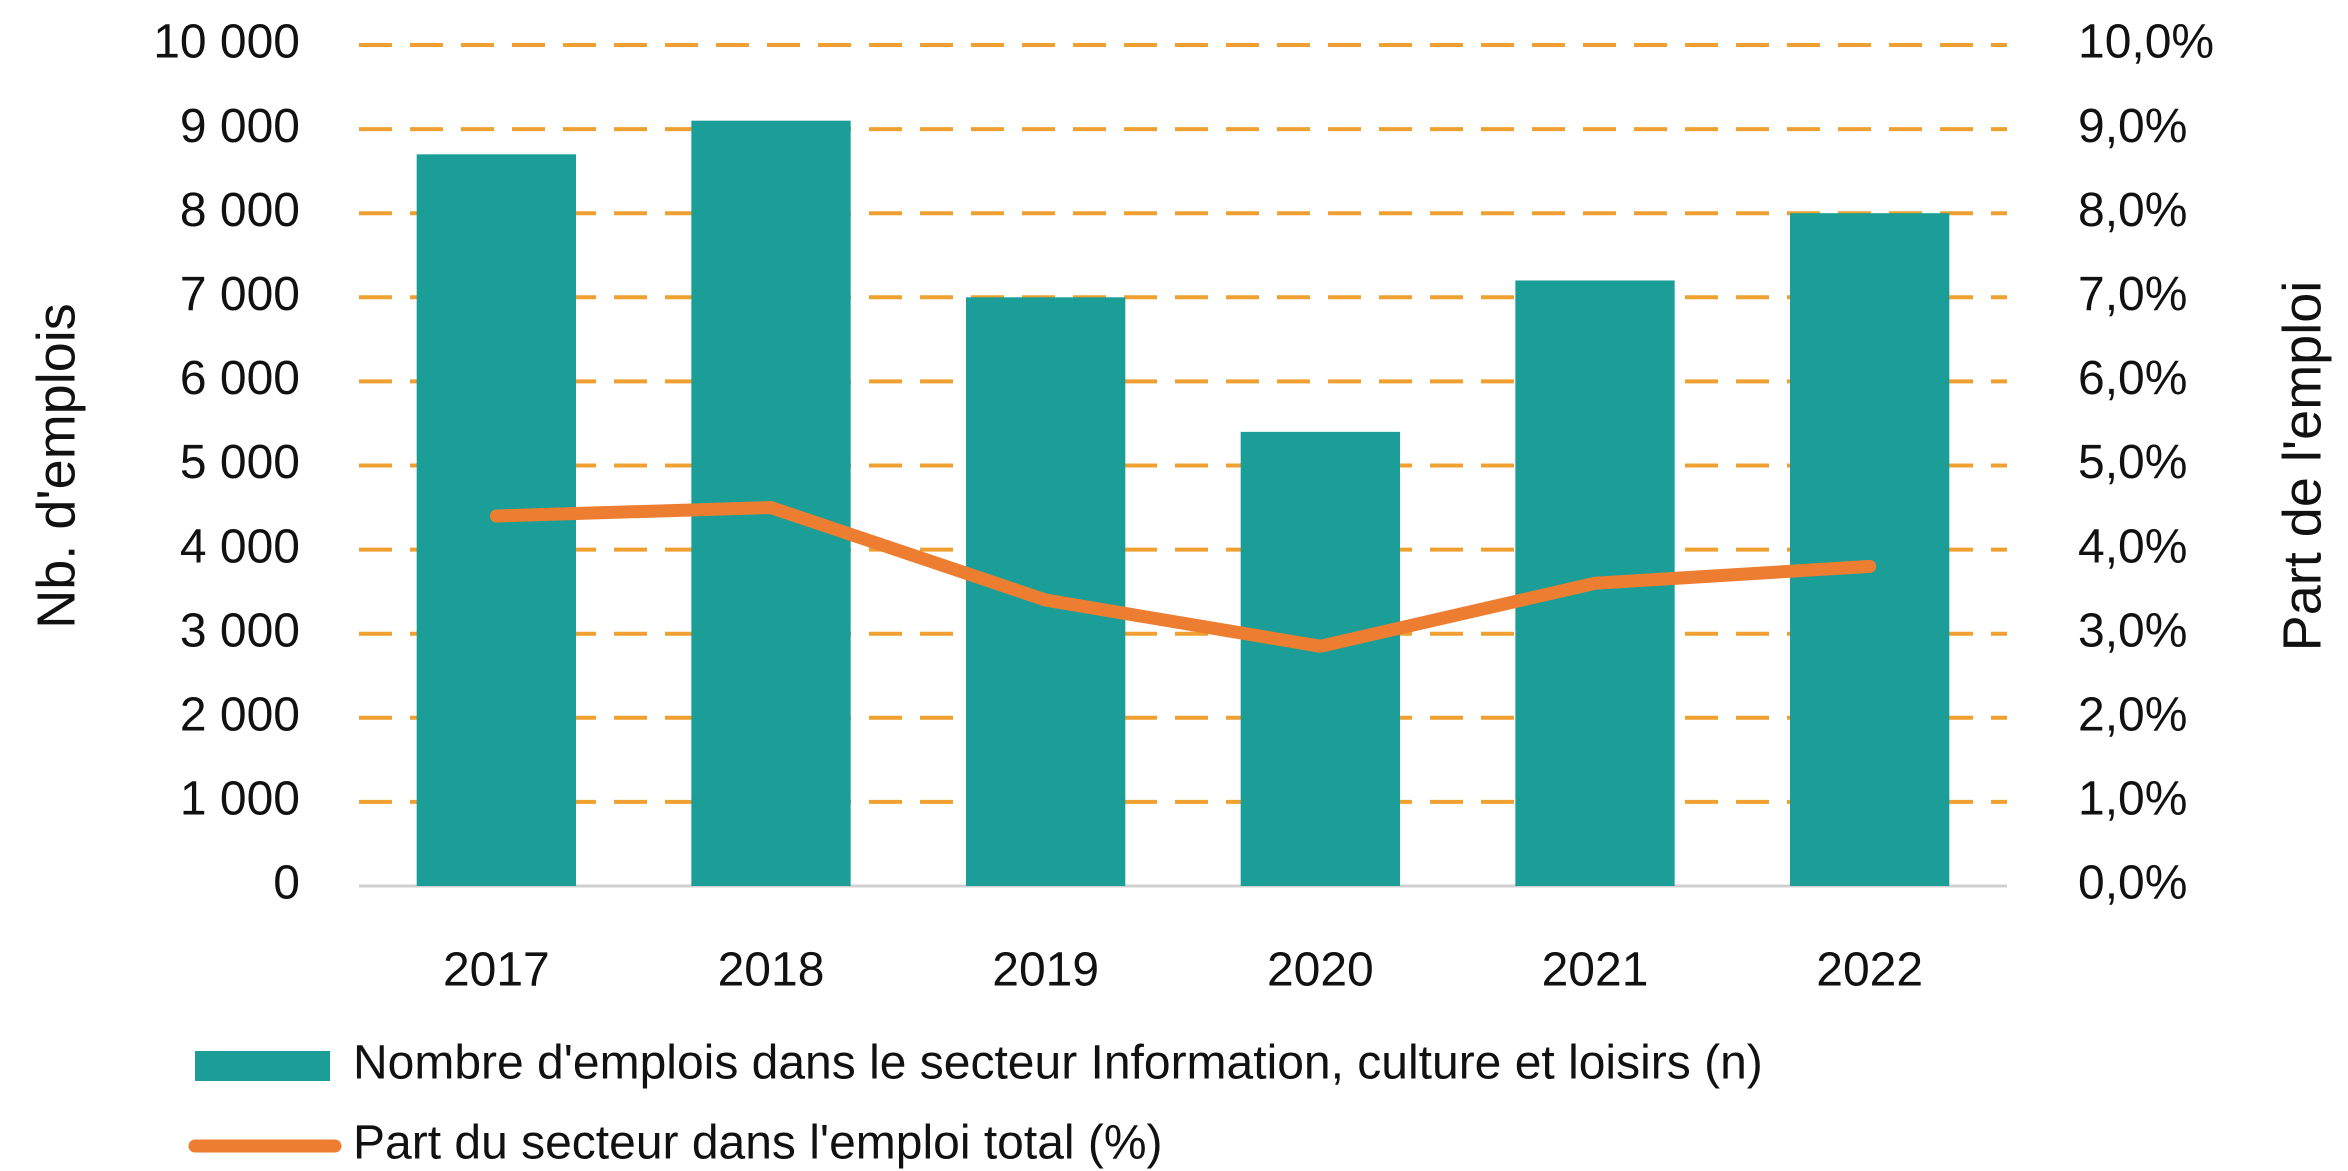 This screenshot has width=2348, height=1171. What do you see at coordinates (240, 378) in the screenshot?
I see `y-tick-label: 6 000` at bounding box center [240, 378].